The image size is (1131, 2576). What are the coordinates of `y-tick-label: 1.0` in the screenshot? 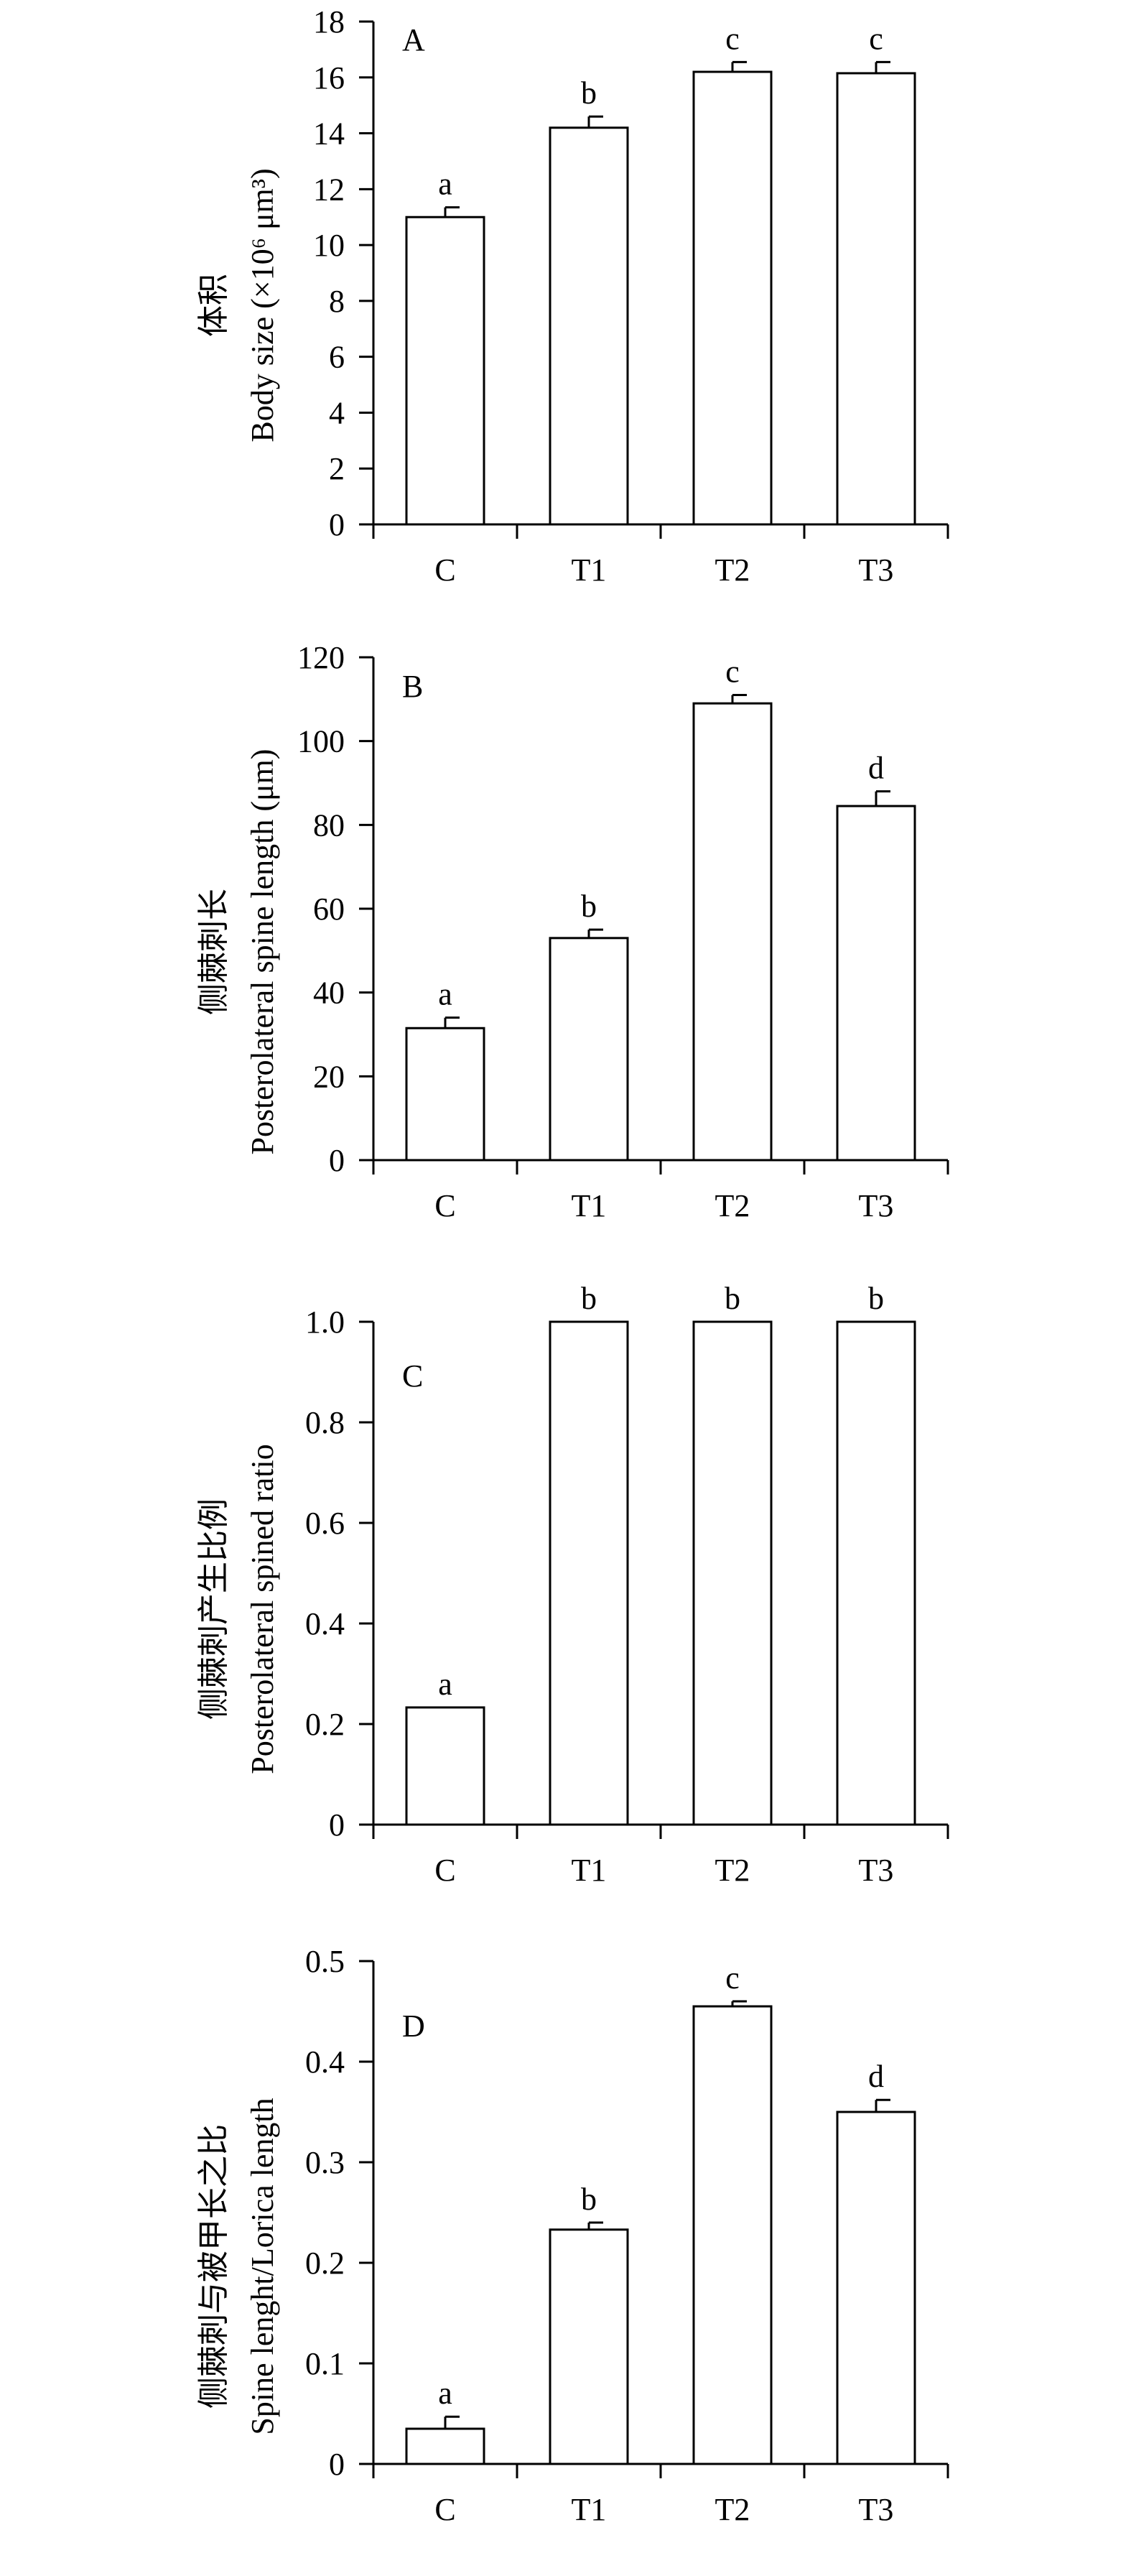 It's located at (325, 1322).